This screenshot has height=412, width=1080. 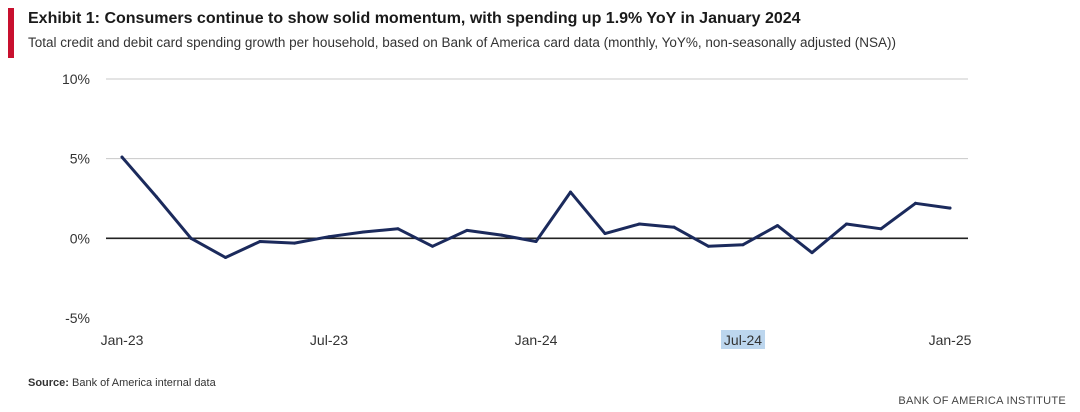 I want to click on x-tick-highlight, so click(x=743, y=339).